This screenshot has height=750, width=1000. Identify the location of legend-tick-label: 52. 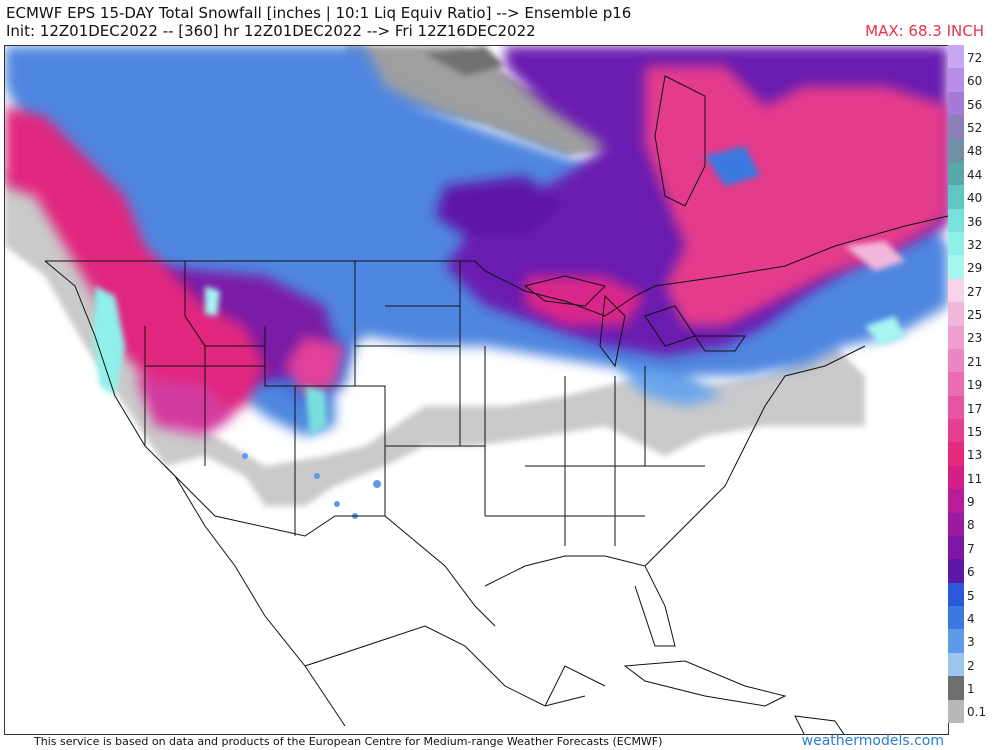
(975, 127).